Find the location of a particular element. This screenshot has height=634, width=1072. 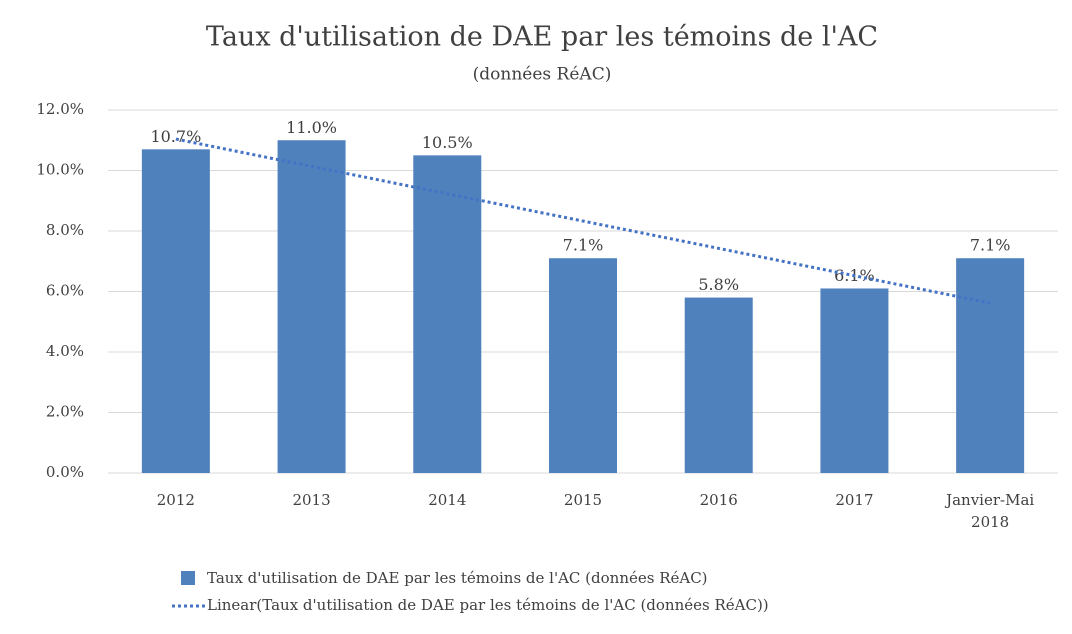

x-tick-label: 2017 is located at coordinates (854, 500).